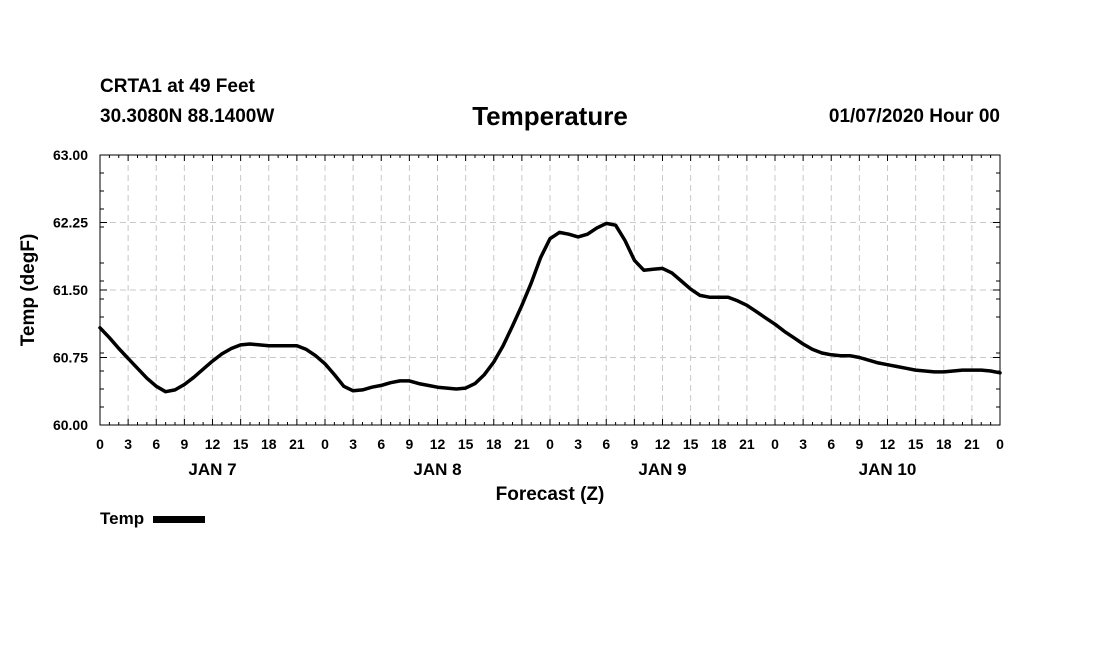  Describe the element at coordinates (187, 116) in the screenshot. I see `coordinates-label: 30.3080N 88.1400W` at that location.